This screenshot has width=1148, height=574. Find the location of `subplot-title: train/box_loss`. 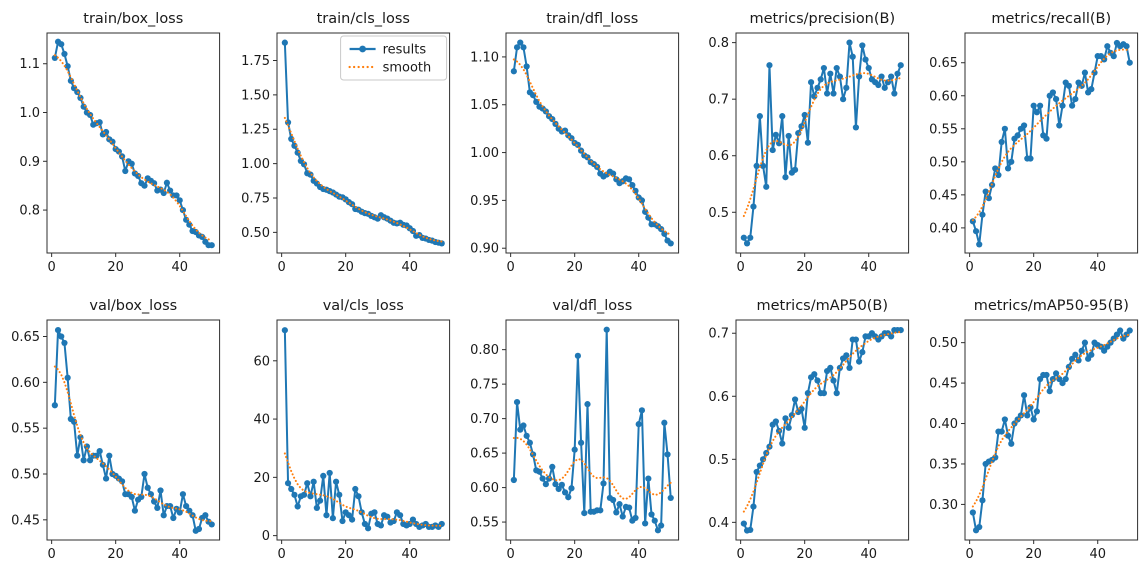

subplot-title: train/box_loss is located at coordinates (133, 19).